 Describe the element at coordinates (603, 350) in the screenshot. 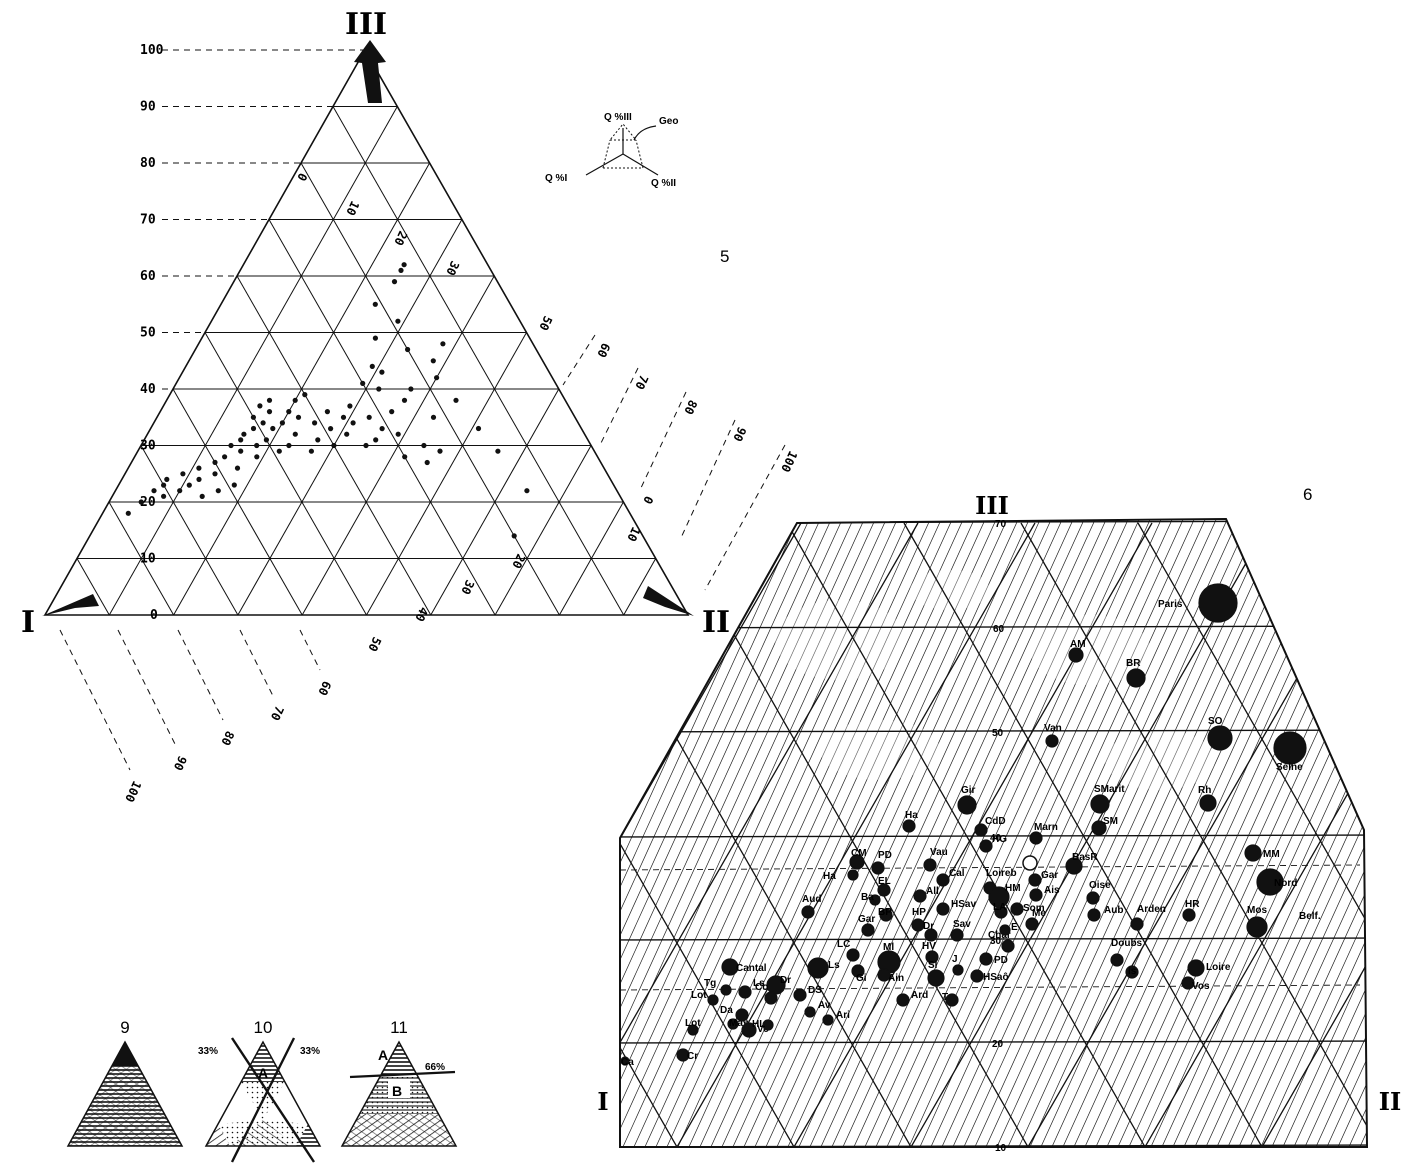

I see `tick-label-ii: 60` at that location.